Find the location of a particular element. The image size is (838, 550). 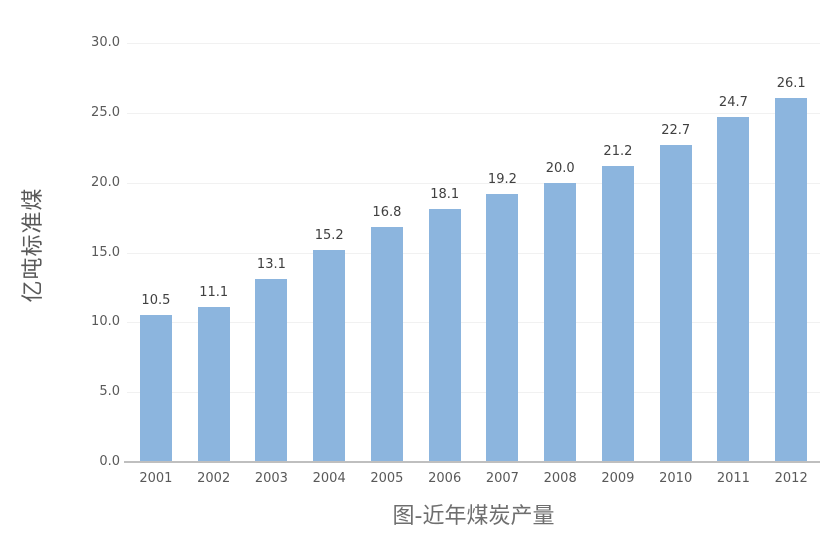

y-axis-tick-label: 5.0 is located at coordinates (109, 391).